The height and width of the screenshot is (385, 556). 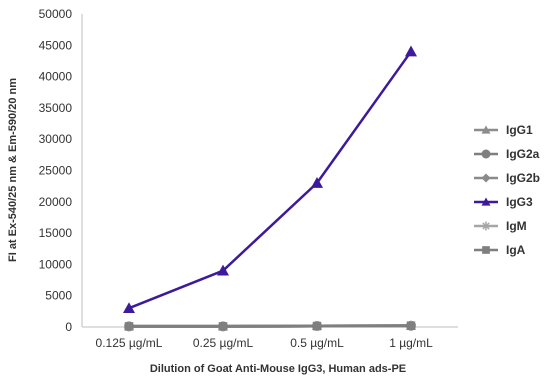 I want to click on legend-marker-igm, so click(x=486, y=226).